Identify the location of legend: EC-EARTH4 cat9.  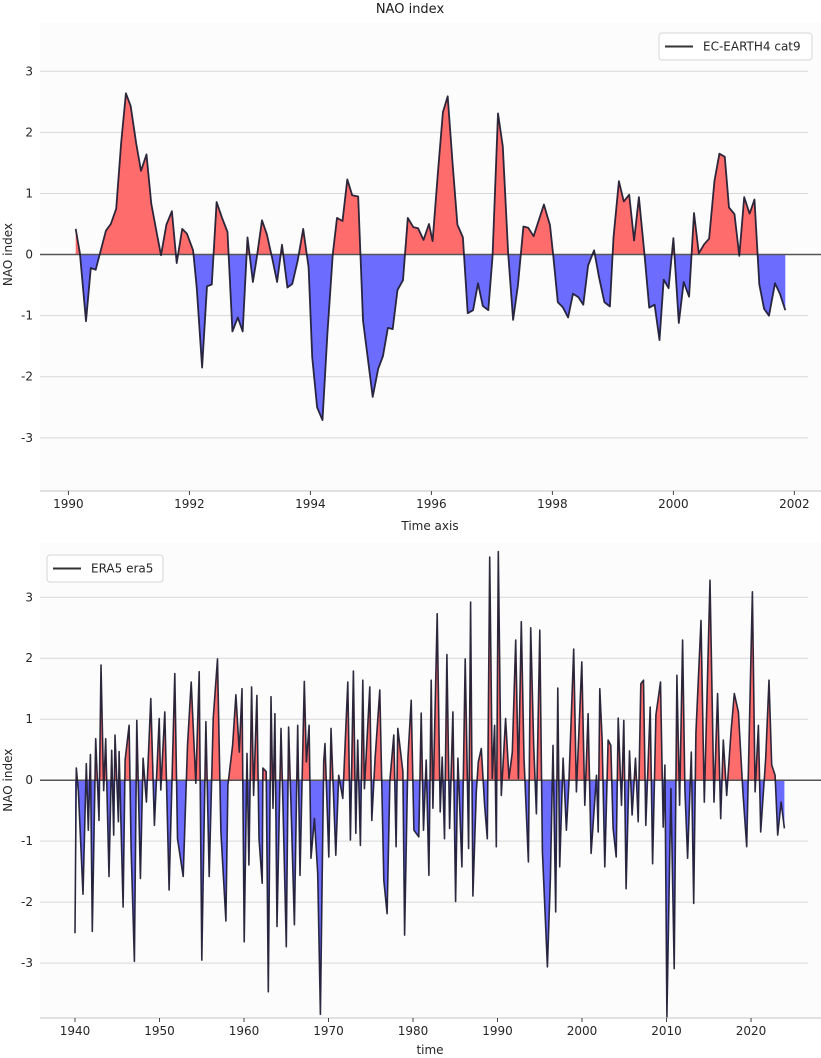
(735, 46).